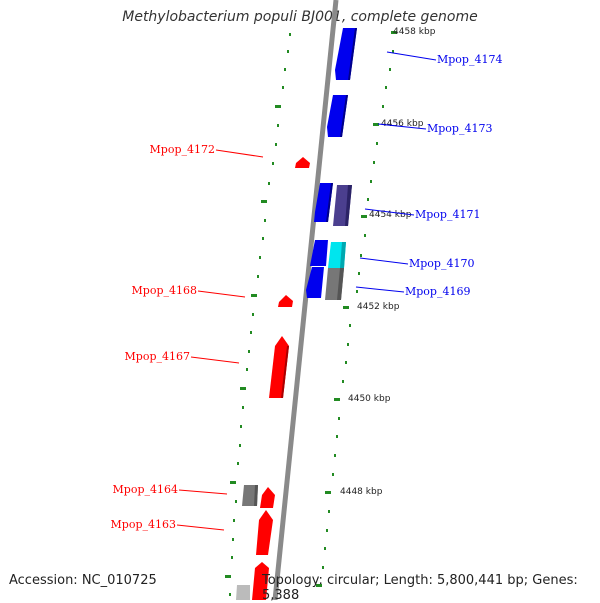 The image size is (600, 603). What do you see at coordinates (260, 581) in the screenshot?
I see `gene-mpop-4162-arrow` at bounding box center [260, 581].